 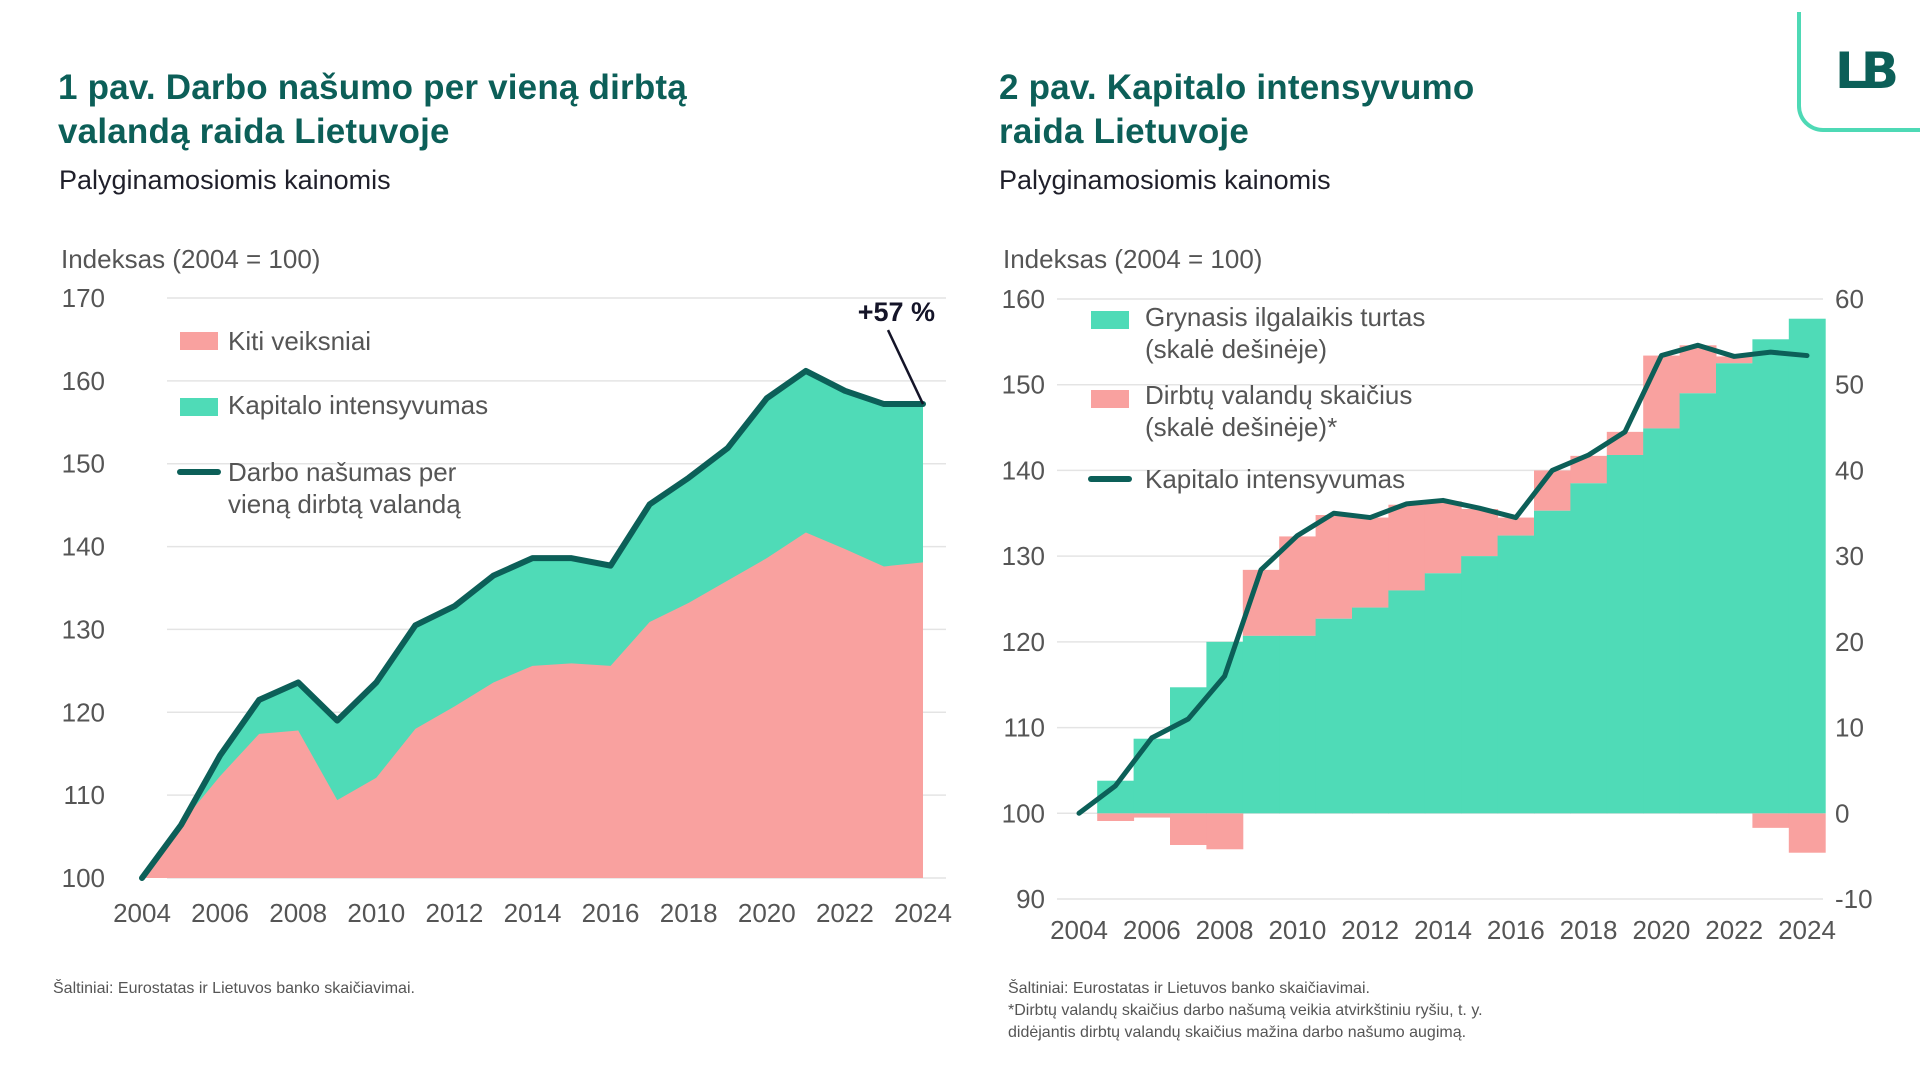 I want to click on annotation-leader, so click(x=905, y=367).